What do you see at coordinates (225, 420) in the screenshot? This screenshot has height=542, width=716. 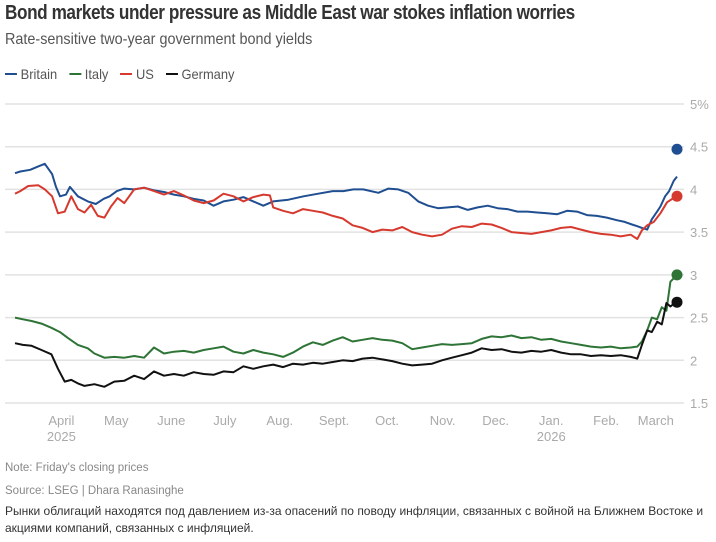 I see `x-tick-label: July` at bounding box center [225, 420].